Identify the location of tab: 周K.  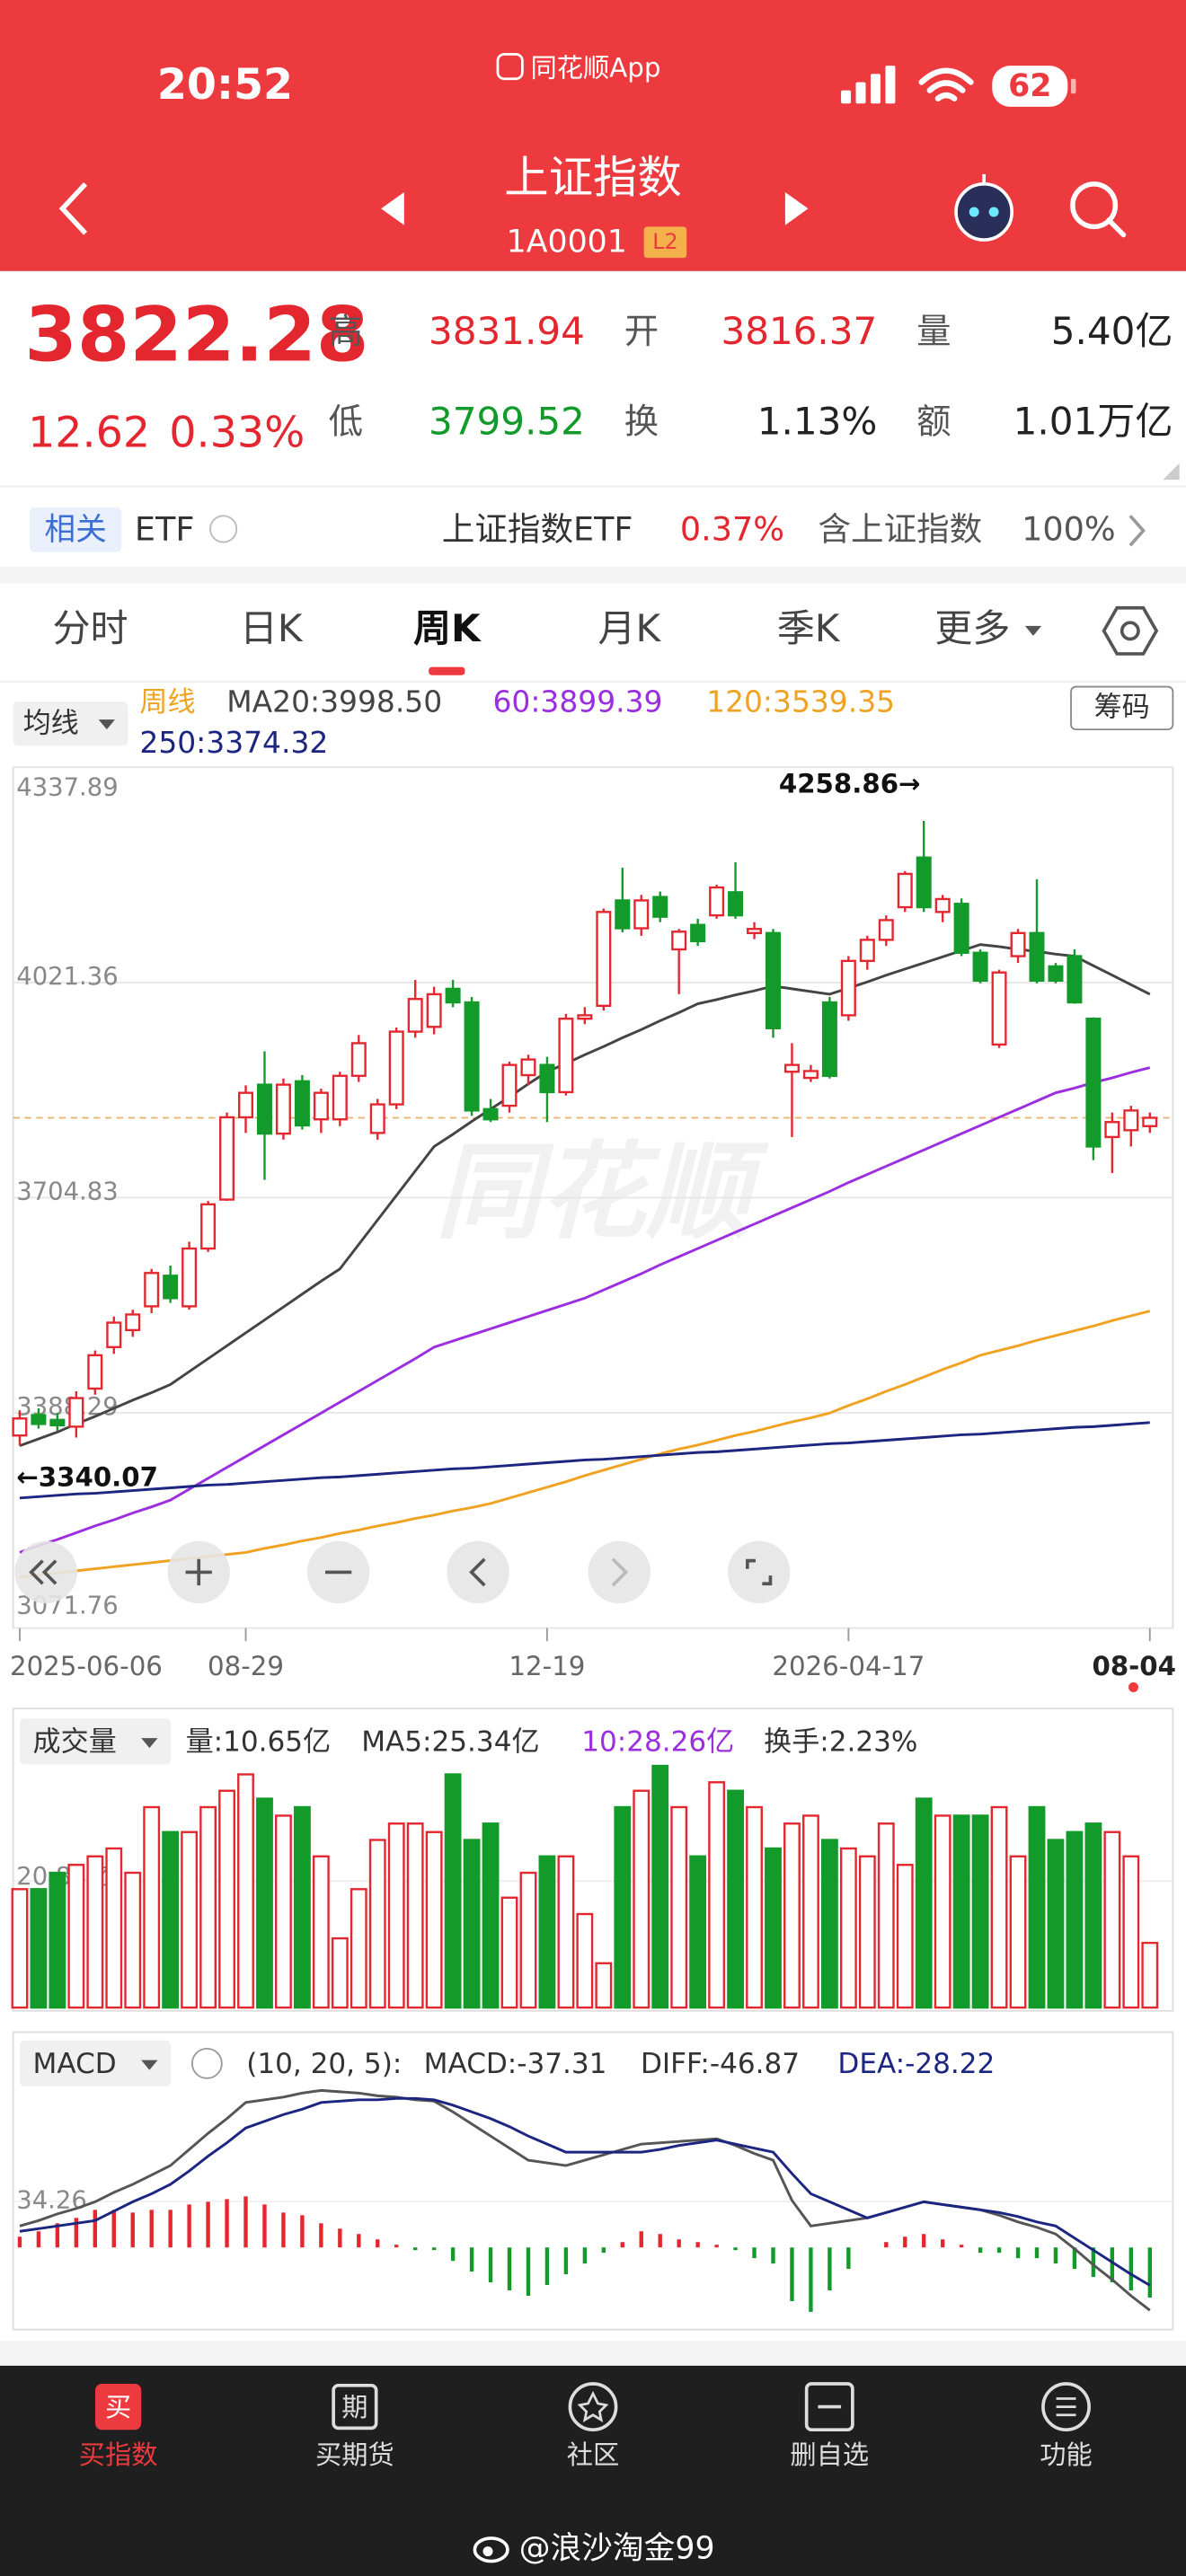
(447, 628).